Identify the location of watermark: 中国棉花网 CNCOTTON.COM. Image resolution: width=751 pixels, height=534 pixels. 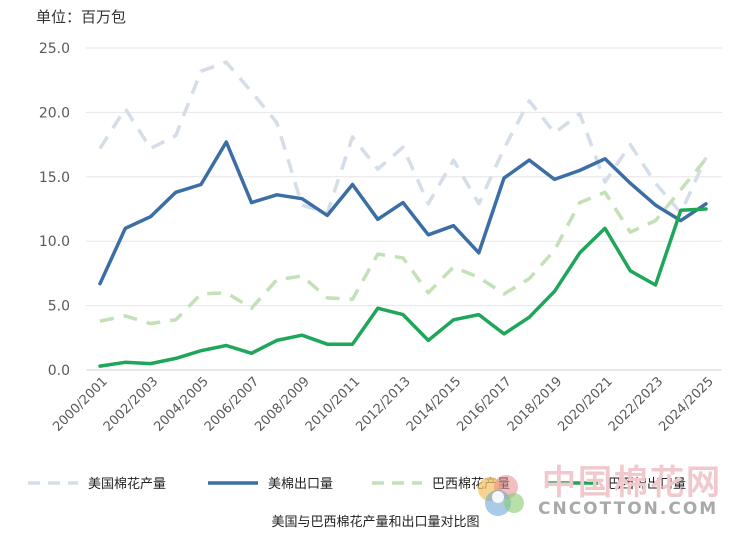
(607, 491).